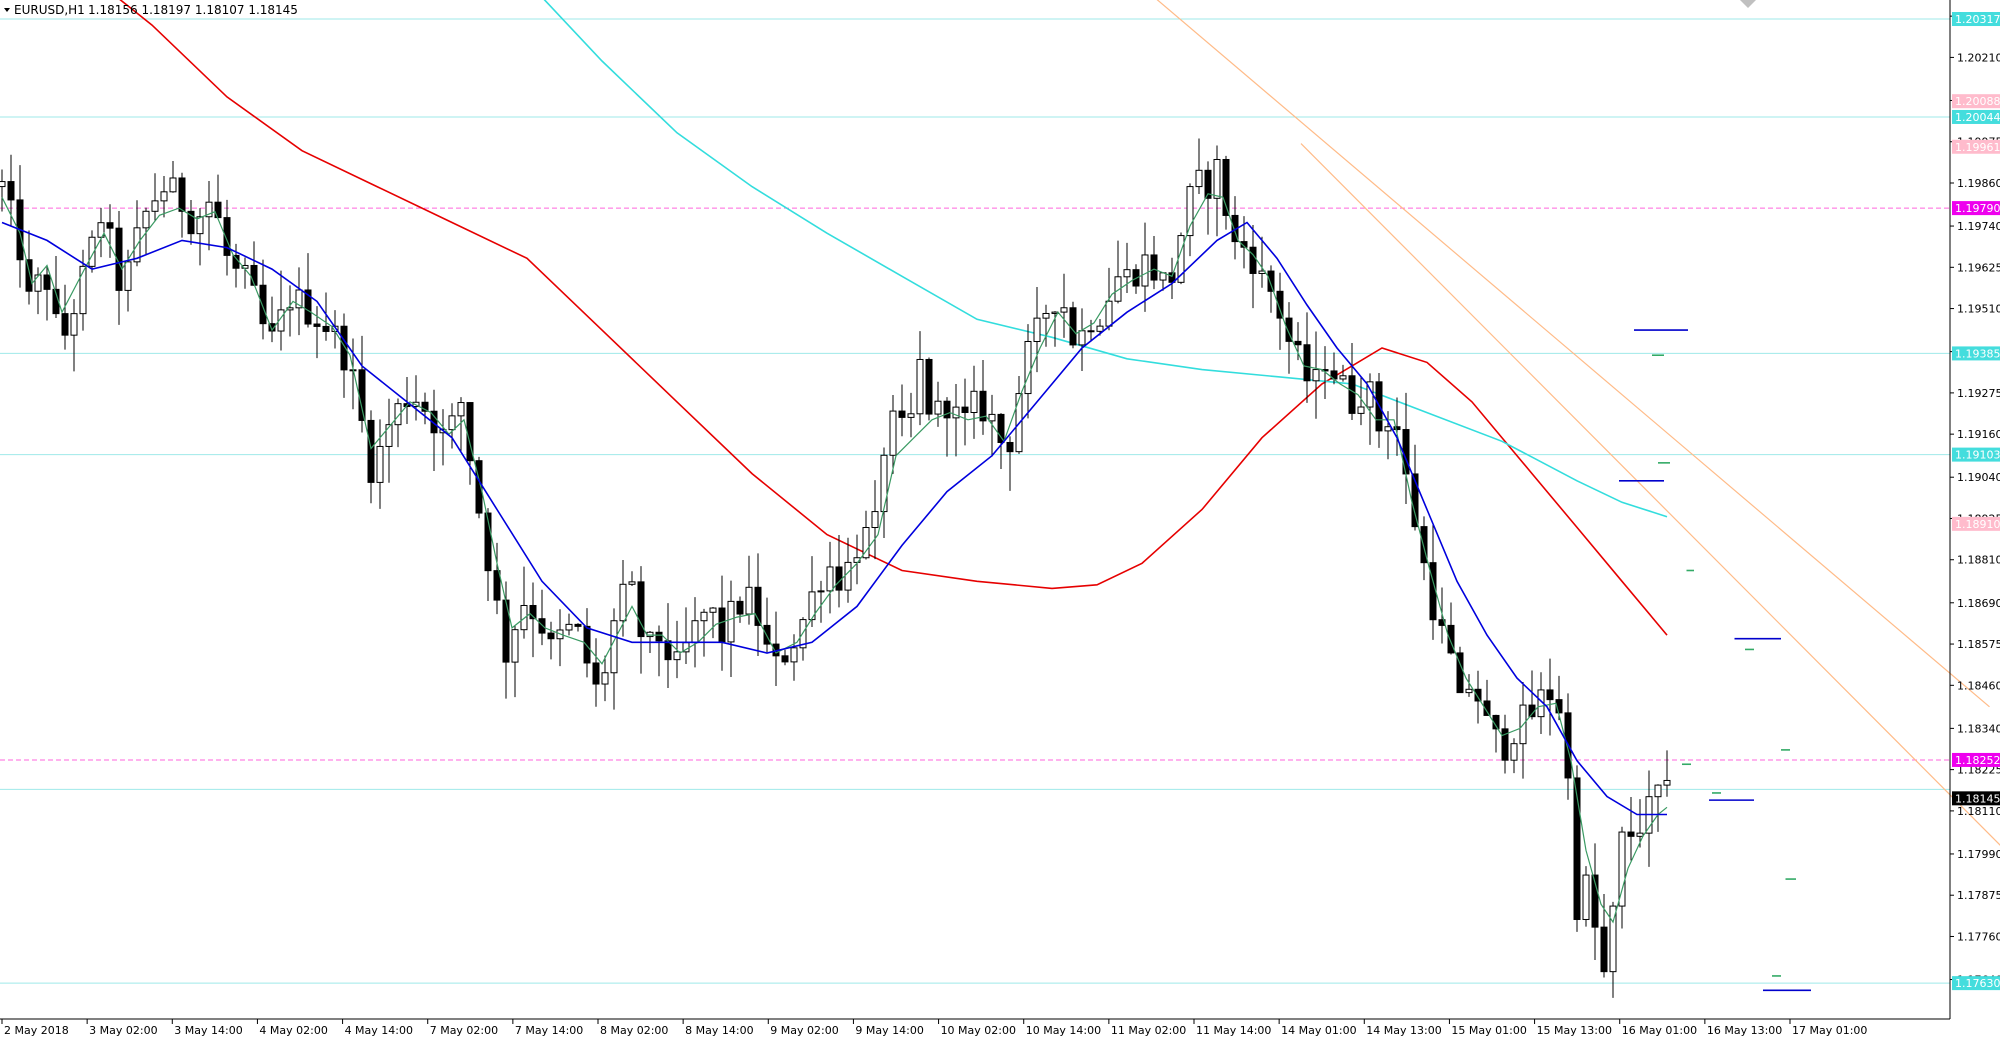  Describe the element at coordinates (549, 1030) in the screenshot. I see `time-tick-label: 7 May 14:00` at that location.